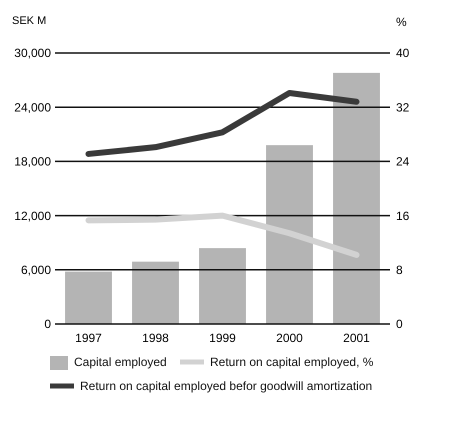 This screenshot has width=456, height=421. What do you see at coordinates (226, 386) in the screenshot?
I see `legend-label: Return on capital employed befor goodwill amortization` at bounding box center [226, 386].